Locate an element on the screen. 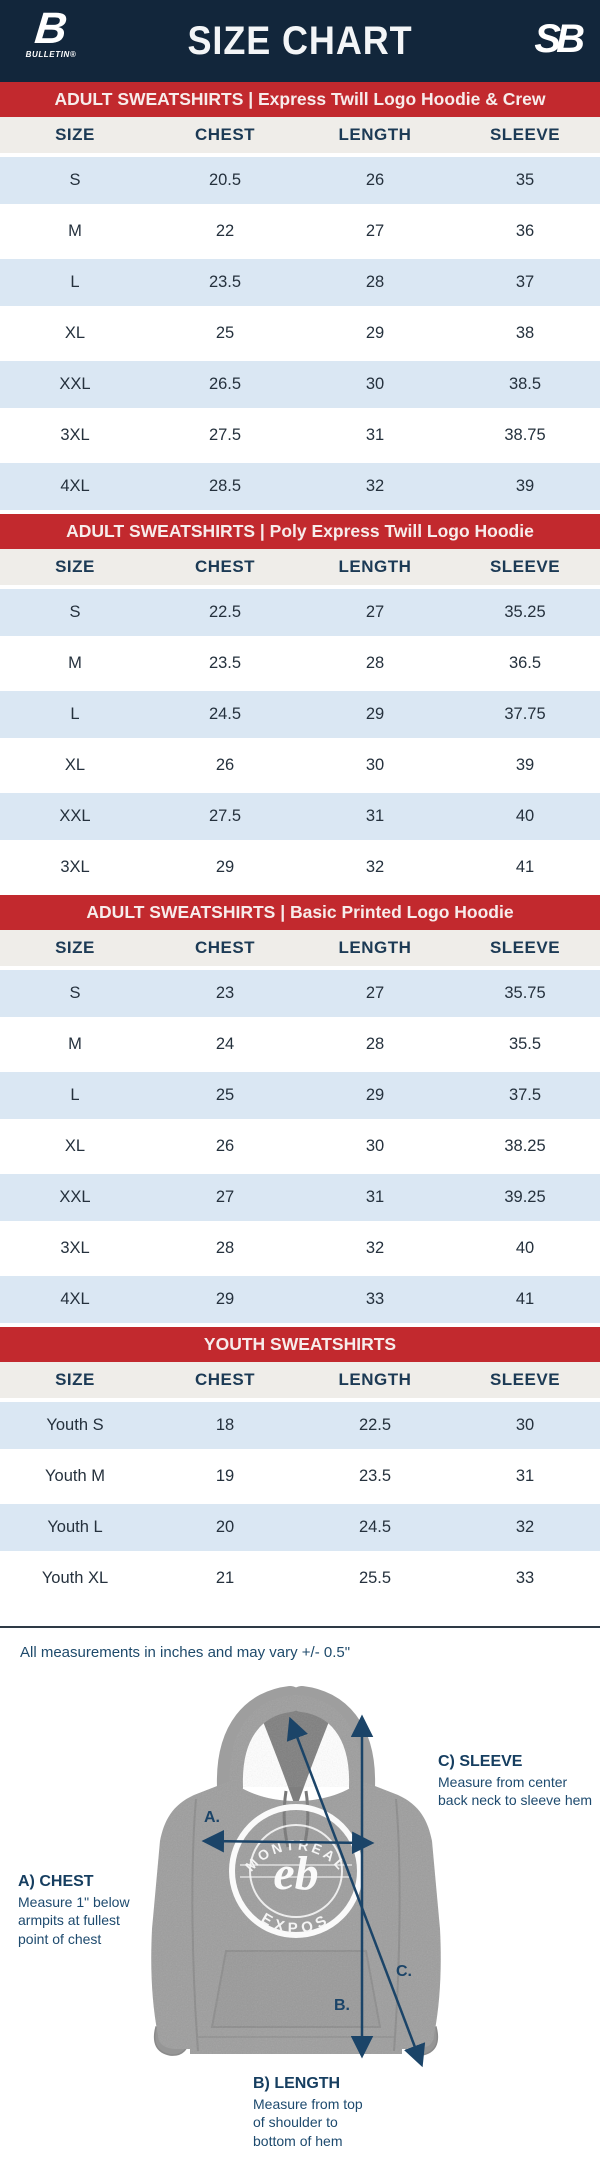 The height and width of the screenshot is (2161, 600). length-annotation-title: B) LENGTH is located at coordinates (297, 2083).